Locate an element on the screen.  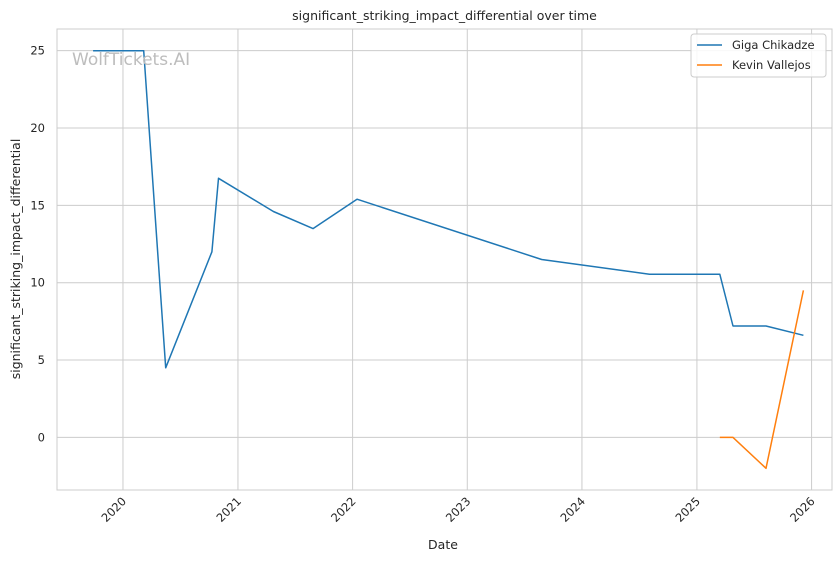
watermark-text: WolfTickets.AI is located at coordinates (131, 60).